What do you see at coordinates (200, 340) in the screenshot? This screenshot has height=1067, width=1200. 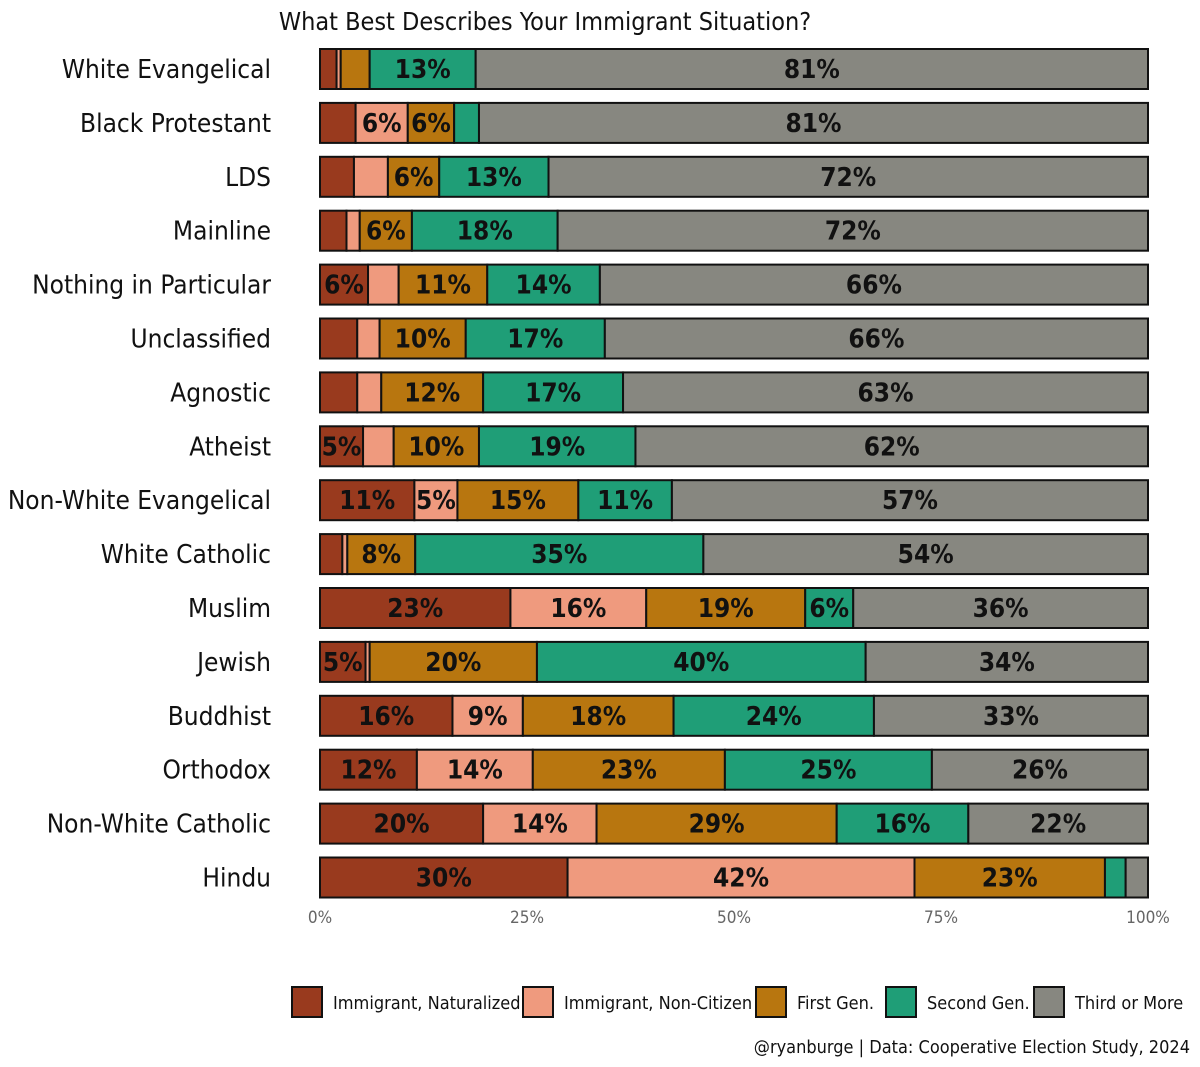 I see `category-label: Unclassified` at bounding box center [200, 340].